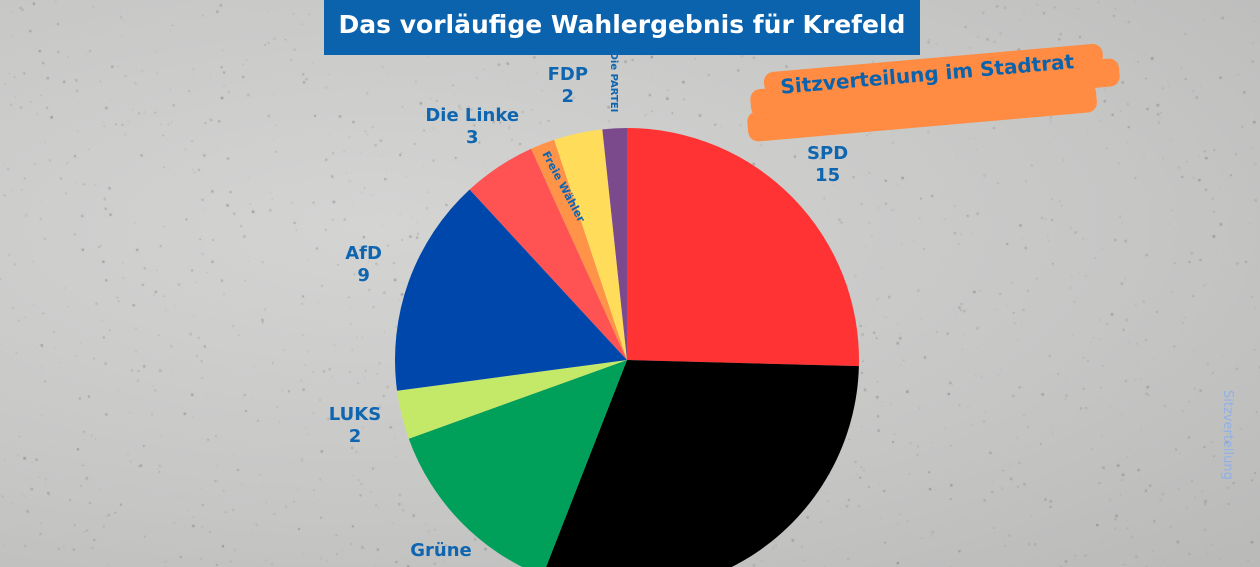  I want to click on pie-slice-freie-wähler, so click(579, 249).